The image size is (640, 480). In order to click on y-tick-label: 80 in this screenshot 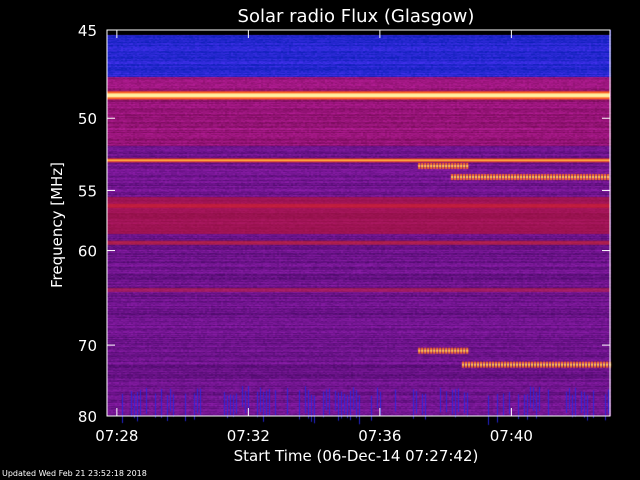, I will do `click(87, 417)`.